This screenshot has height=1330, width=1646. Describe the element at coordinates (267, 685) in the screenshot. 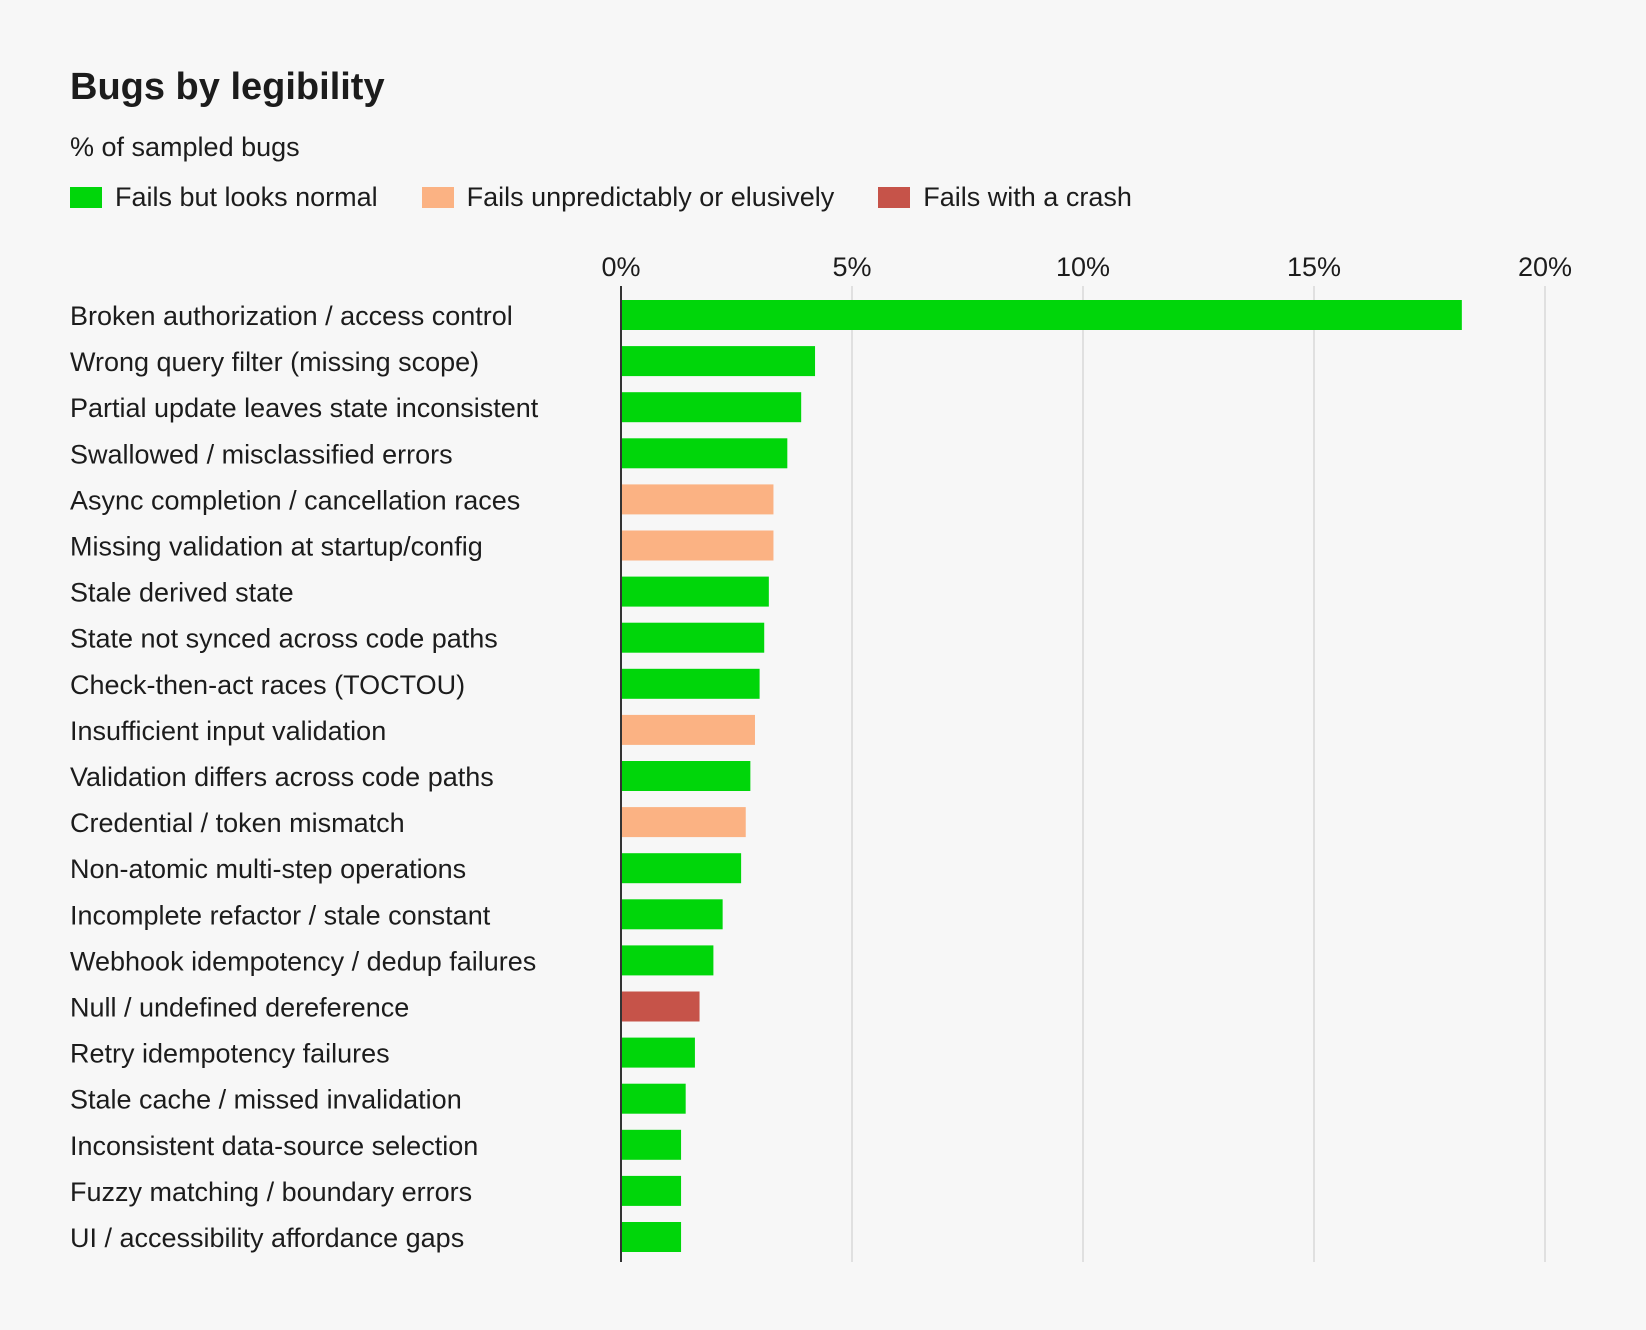

I see `category-label: Check-then-act races (TOCTOU)` at that location.